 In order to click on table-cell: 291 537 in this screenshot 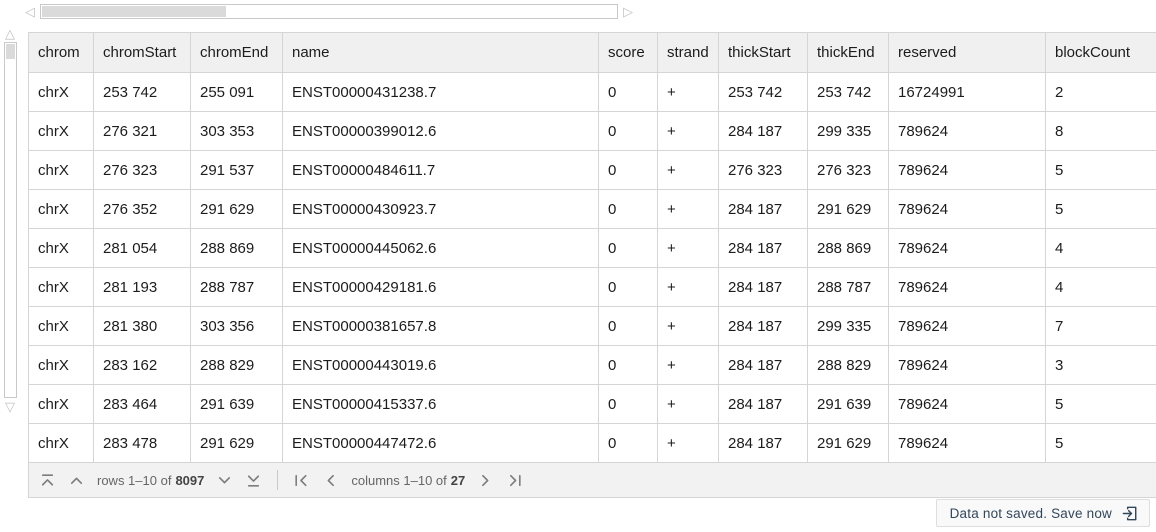, I will do `click(236, 170)`.